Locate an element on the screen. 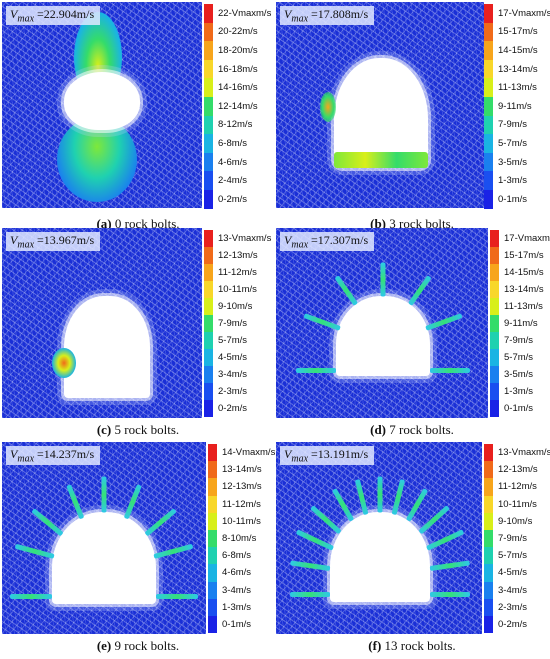  legend-entry: 1-3m/s is located at coordinates (517, 180).